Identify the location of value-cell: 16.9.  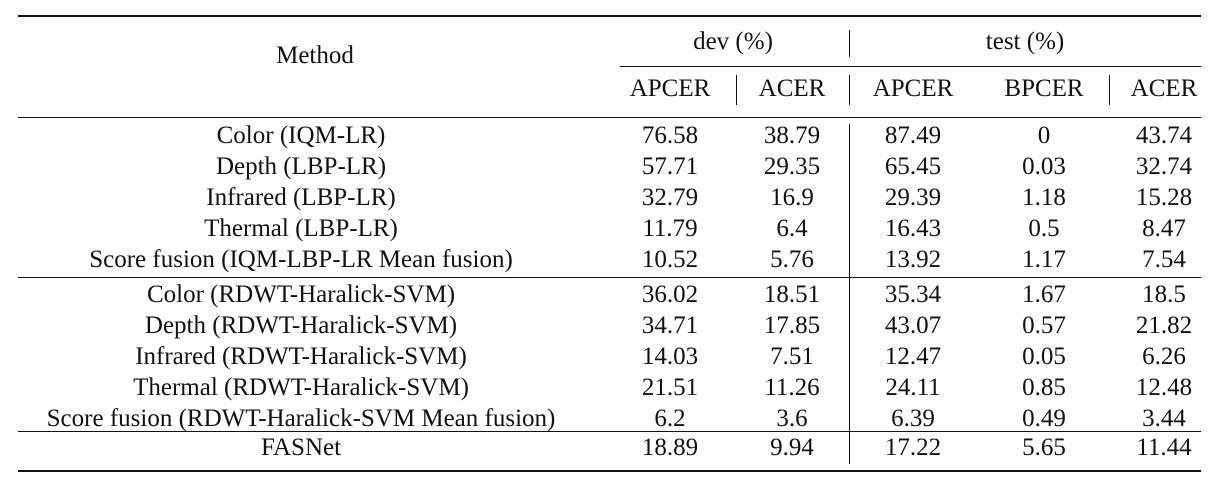
(792, 197).